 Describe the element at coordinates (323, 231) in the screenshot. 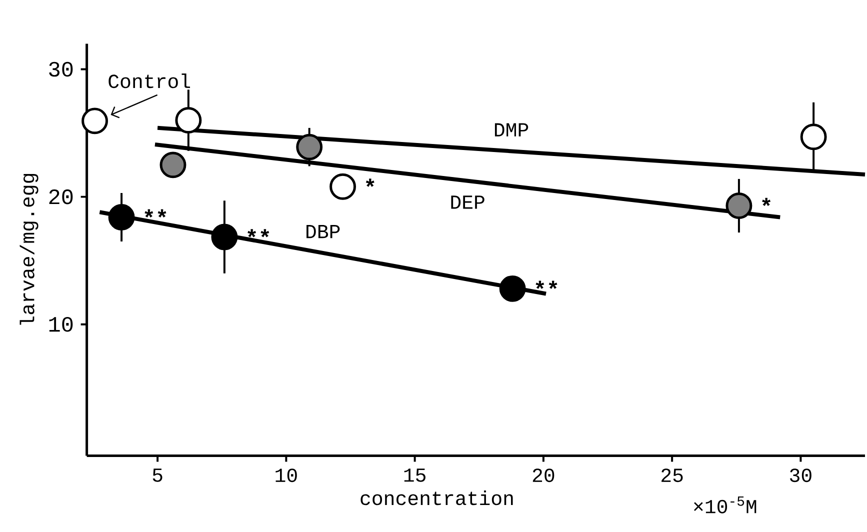

I see `series-label: DBP` at that location.